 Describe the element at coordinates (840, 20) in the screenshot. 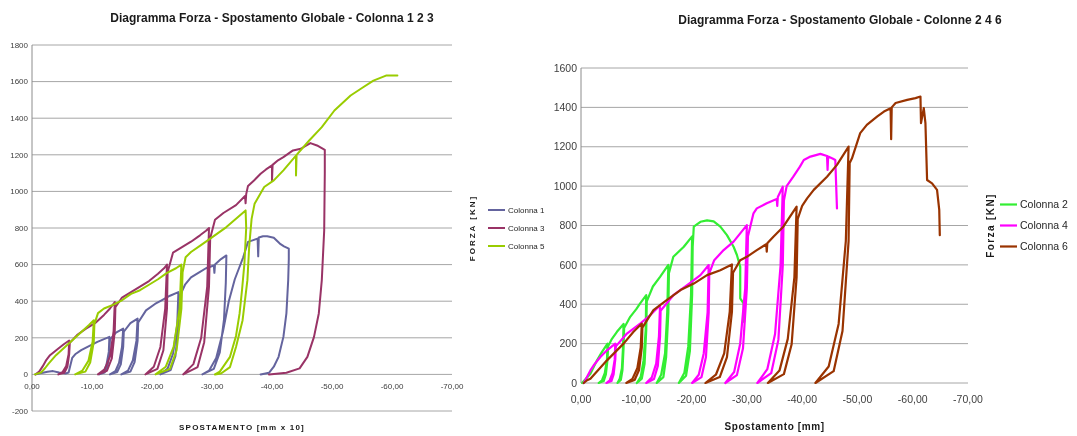

I see `chart-title: Diagramma Forza - Spostamento Globale - Colonne 2 4 6` at that location.